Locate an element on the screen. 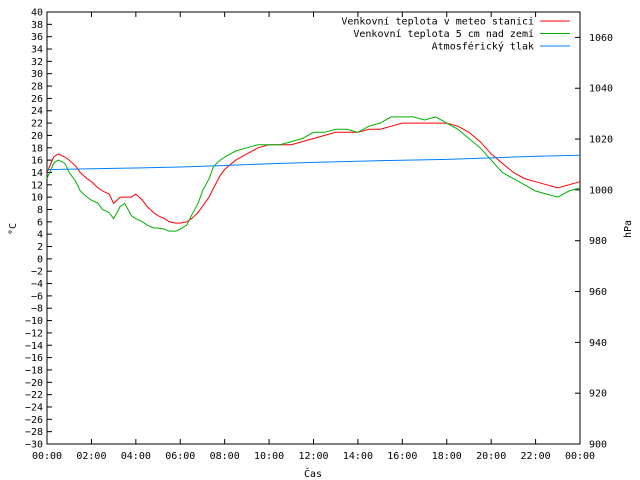 The height and width of the screenshot is (480, 640). y-tick-label: 26 is located at coordinates (37, 99).